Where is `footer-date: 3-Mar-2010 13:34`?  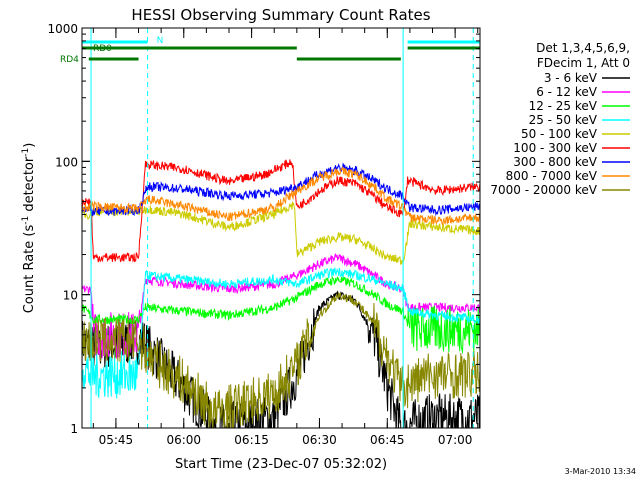 footer-date: 3-Mar-2010 13:34 is located at coordinates (600, 471).